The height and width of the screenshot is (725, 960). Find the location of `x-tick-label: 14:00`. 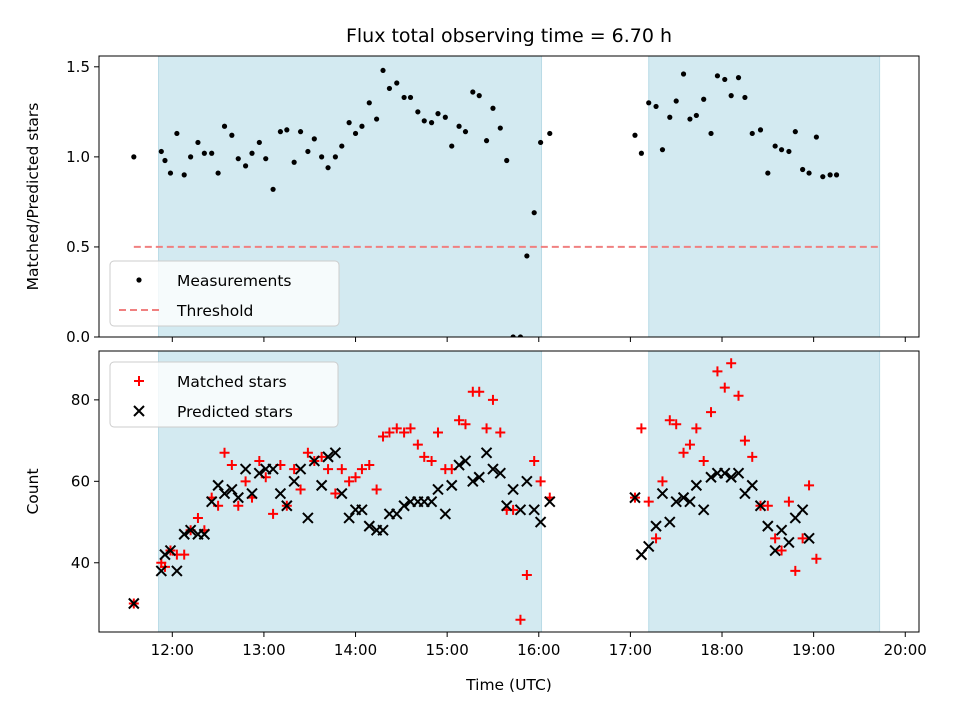

x-tick-label: 14:00 is located at coordinates (355, 650).